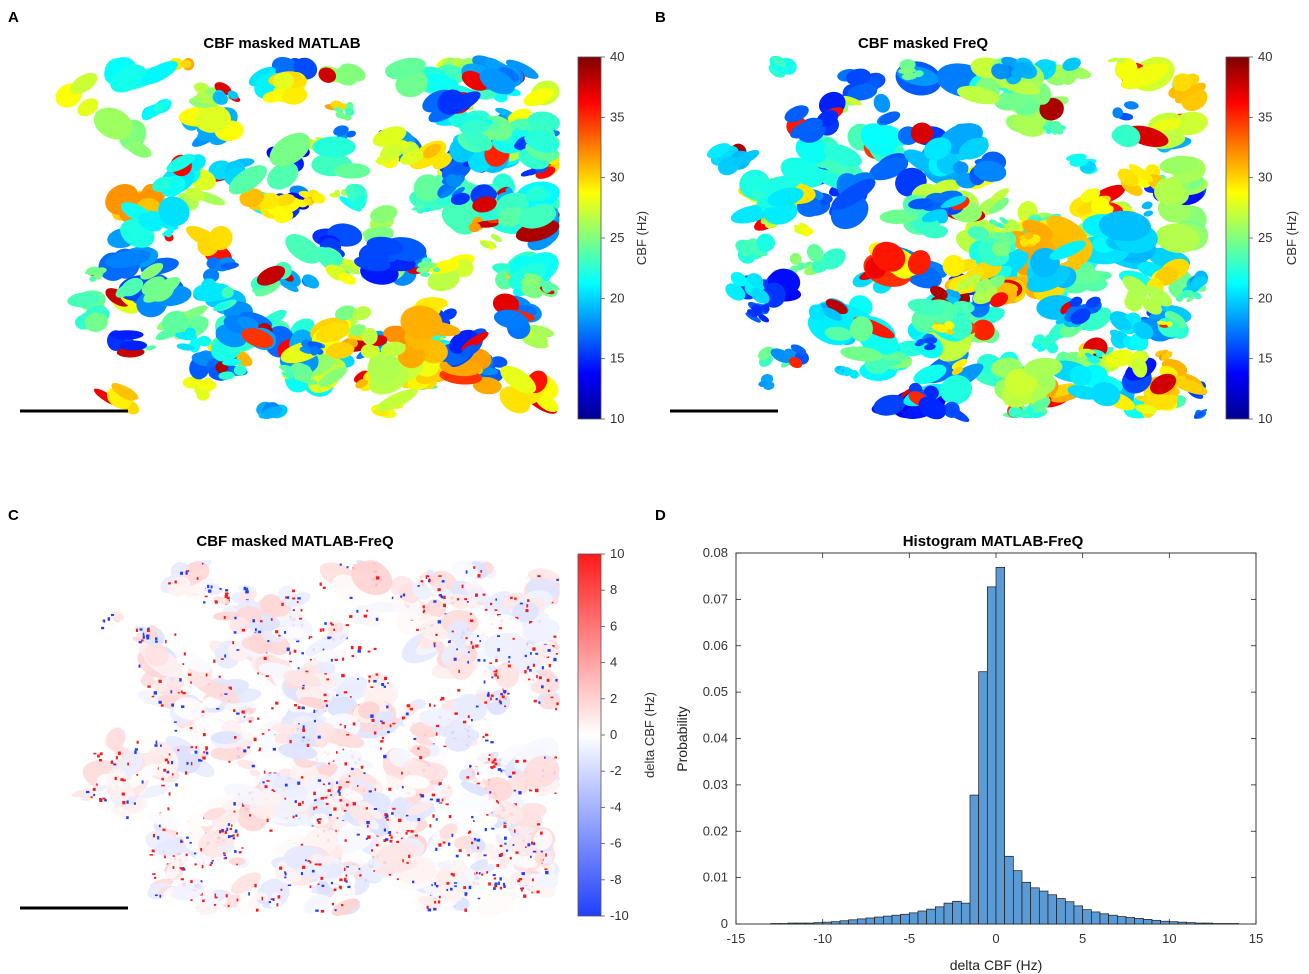 The width and height of the screenshot is (1309, 974). I want to click on colorbar-tick-label: 10, so click(1265, 418).